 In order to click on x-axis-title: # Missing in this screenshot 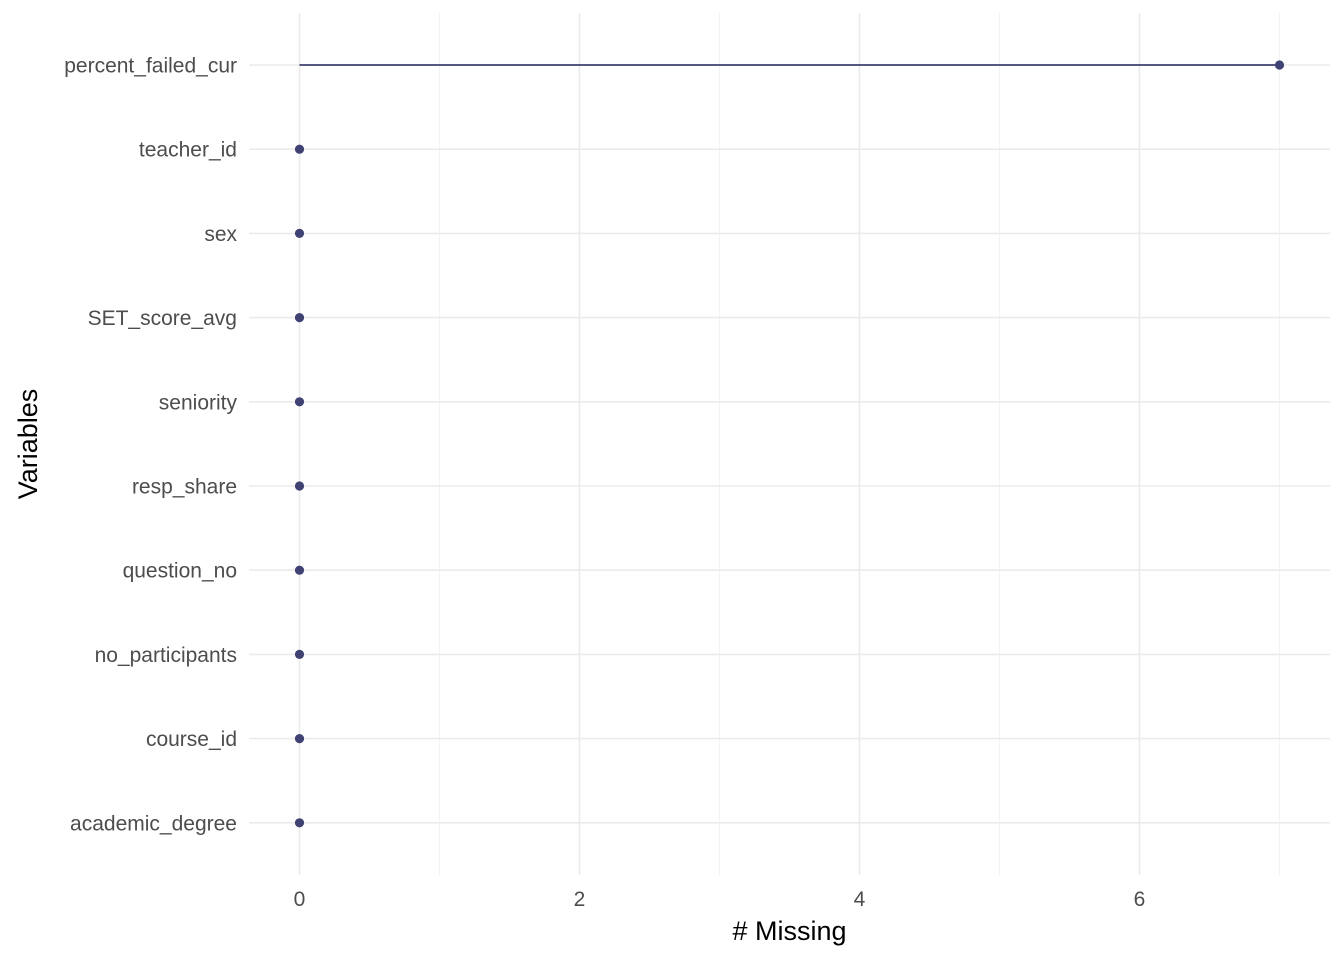, I will do `click(789, 931)`.